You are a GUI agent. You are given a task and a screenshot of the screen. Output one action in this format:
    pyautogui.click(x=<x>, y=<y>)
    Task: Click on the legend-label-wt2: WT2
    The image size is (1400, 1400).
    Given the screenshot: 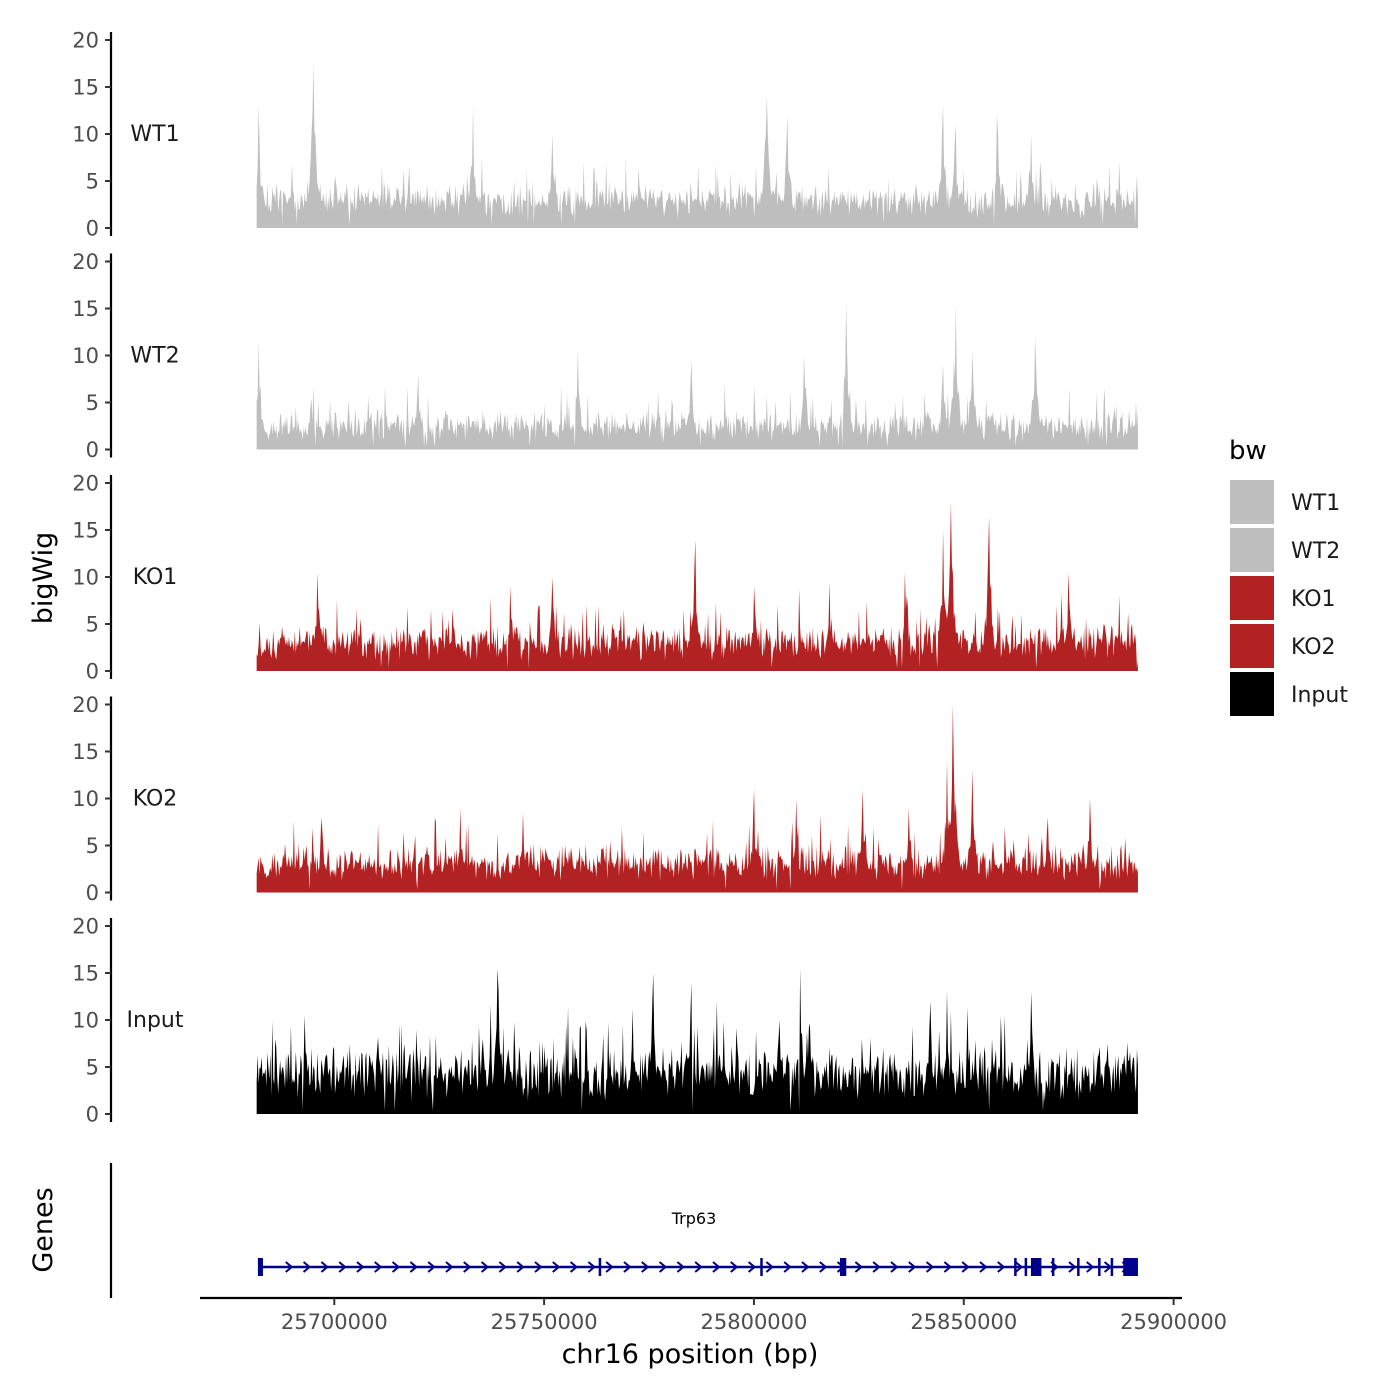 What is the action you would take?
    pyautogui.click(x=1315, y=551)
    